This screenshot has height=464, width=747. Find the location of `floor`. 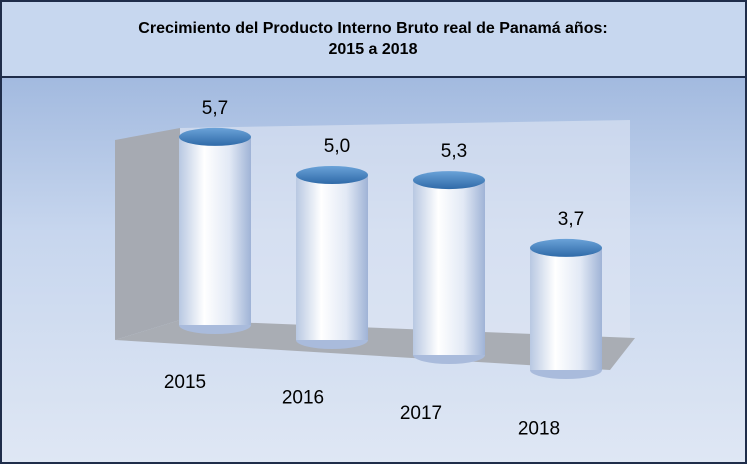

floor is located at coordinates (375, 345).